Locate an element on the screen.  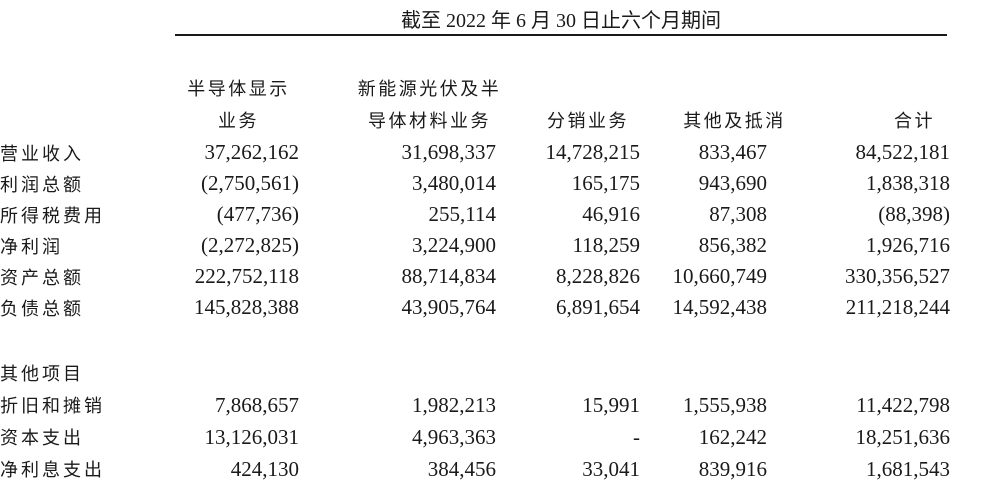
row-label: 净利润 is located at coordinates (31, 246).